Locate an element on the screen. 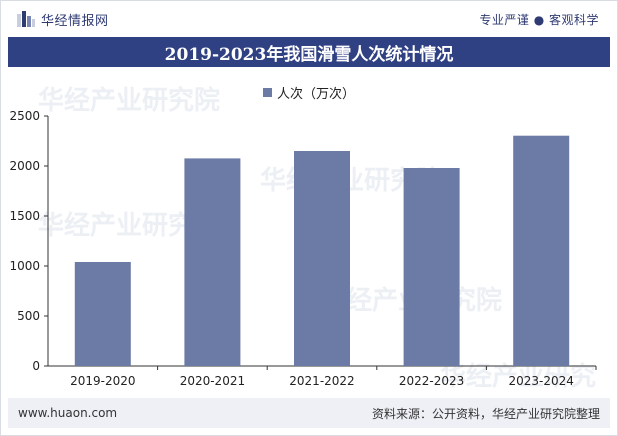 The height and width of the screenshot is (436, 618). y-tick-label: 1000 is located at coordinates (24, 266).